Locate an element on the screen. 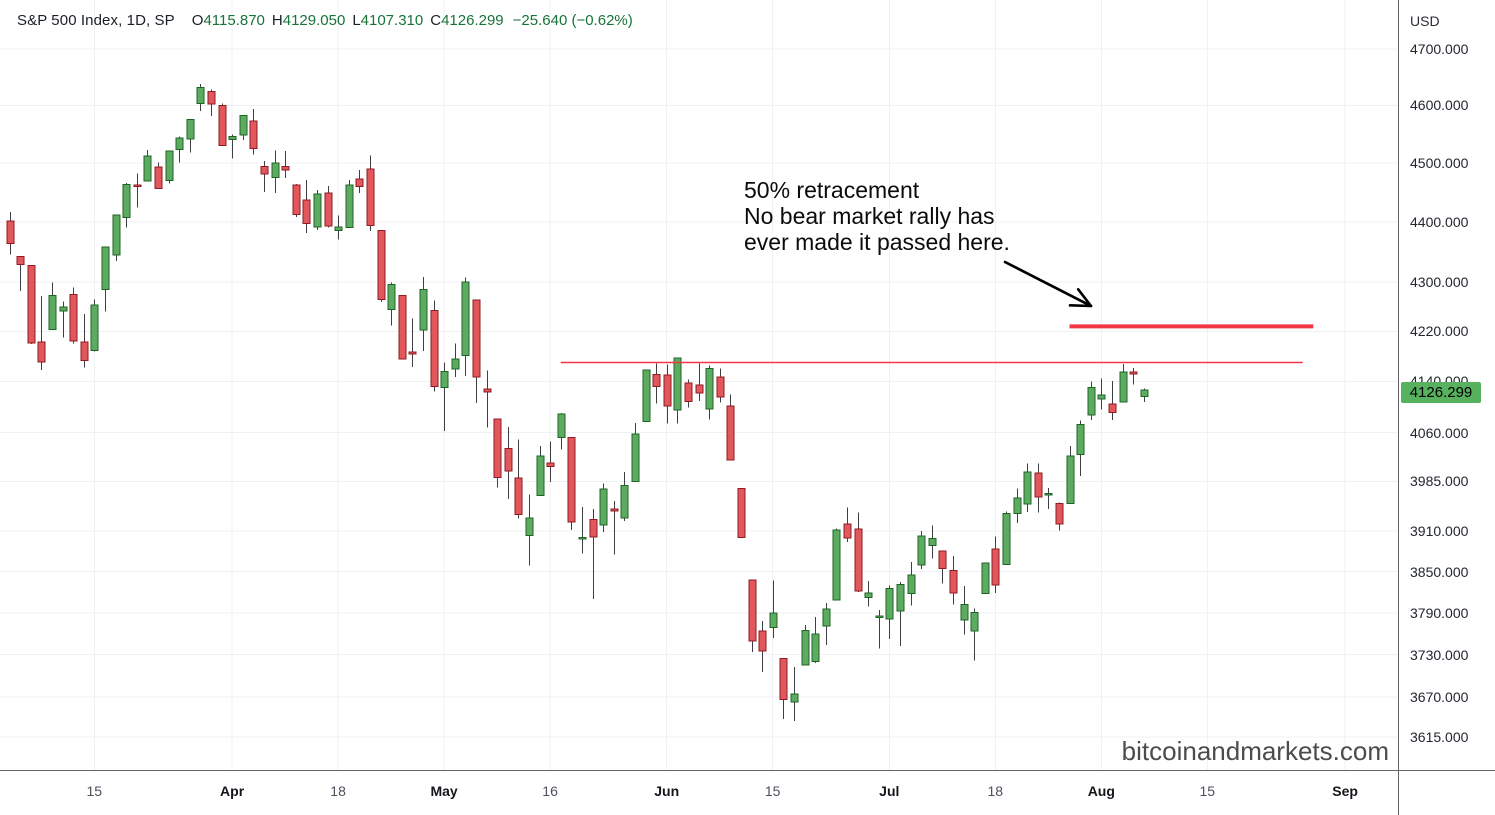  site-watermark: bitcoinandmarkets.com is located at coordinates (1255, 751).